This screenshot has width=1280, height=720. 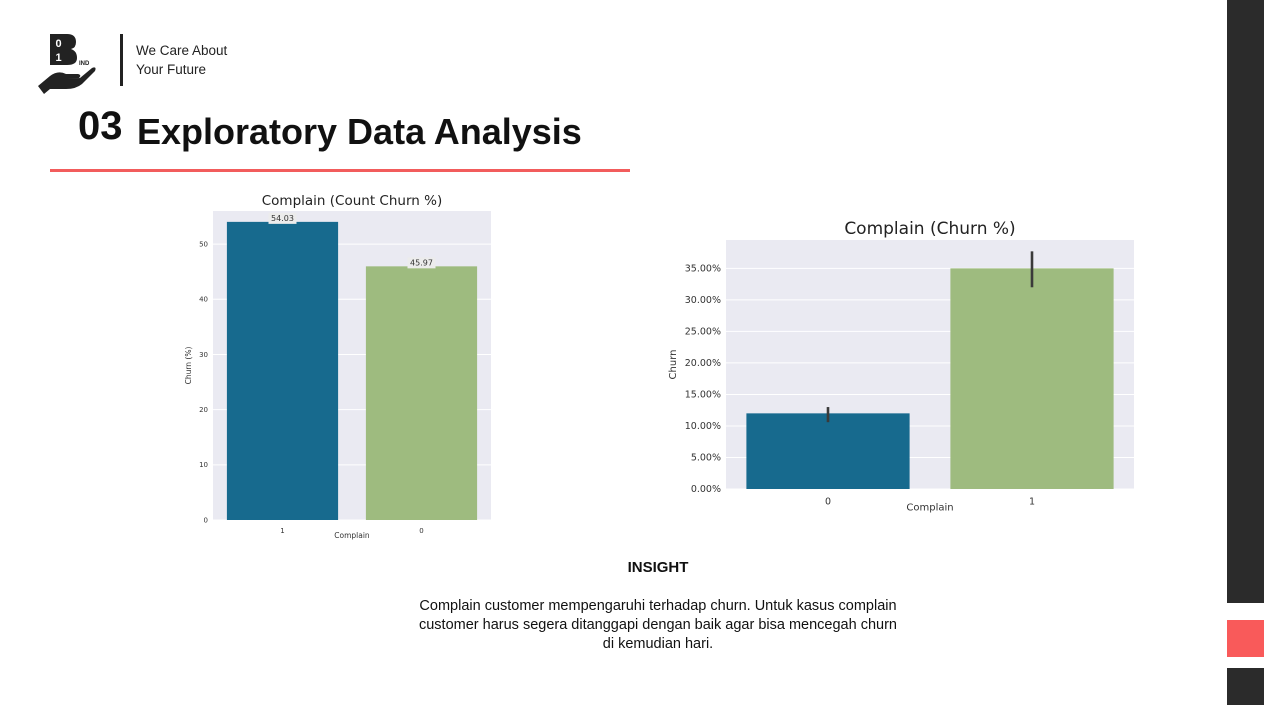 What do you see at coordinates (203, 355) in the screenshot?
I see `y-tick-label: 30` at bounding box center [203, 355].